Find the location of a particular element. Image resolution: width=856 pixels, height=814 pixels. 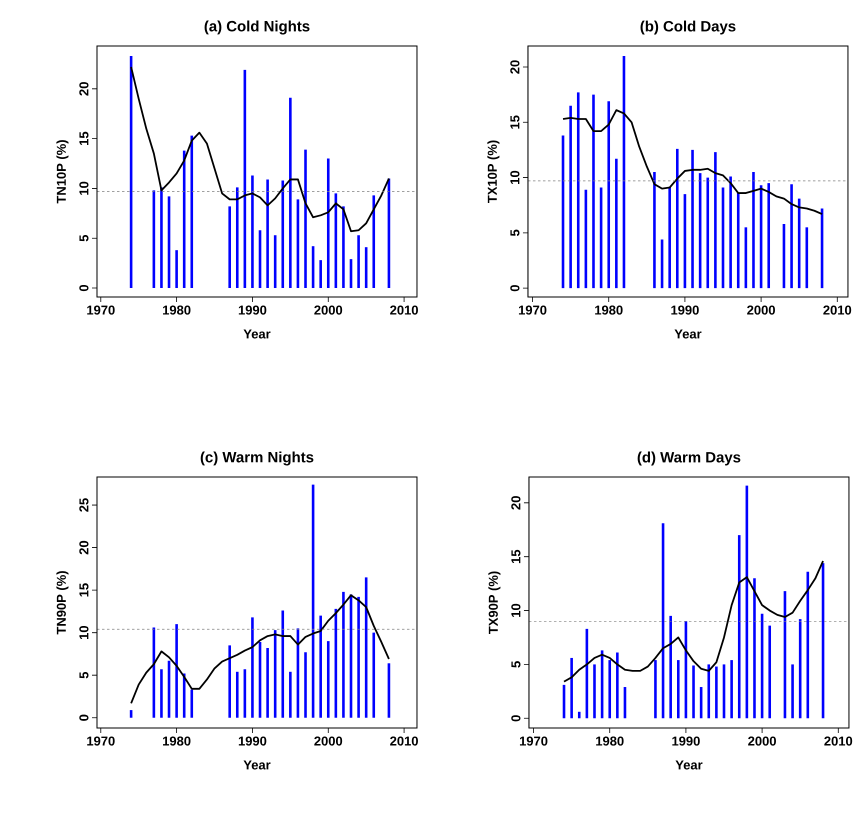

chart-title: (b) Cold Days is located at coordinates (688, 27).